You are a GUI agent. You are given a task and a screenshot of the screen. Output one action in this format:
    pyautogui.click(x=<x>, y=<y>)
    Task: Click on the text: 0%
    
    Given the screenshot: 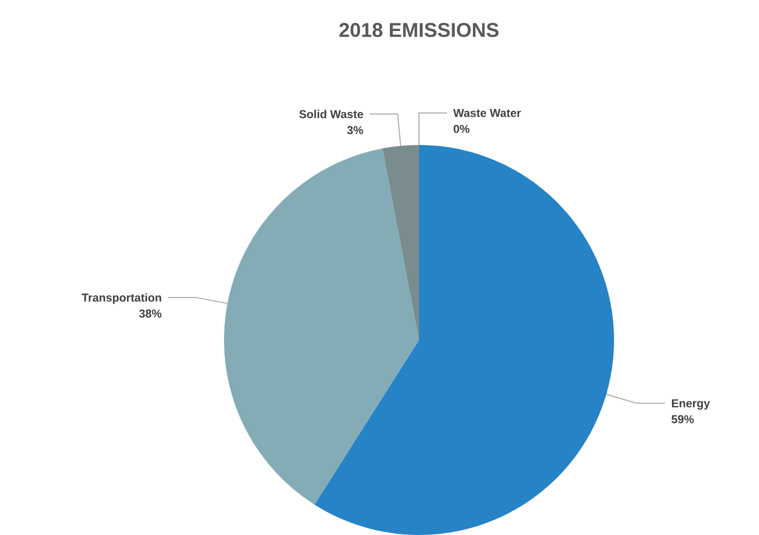 What is the action you would take?
    pyautogui.click(x=462, y=128)
    